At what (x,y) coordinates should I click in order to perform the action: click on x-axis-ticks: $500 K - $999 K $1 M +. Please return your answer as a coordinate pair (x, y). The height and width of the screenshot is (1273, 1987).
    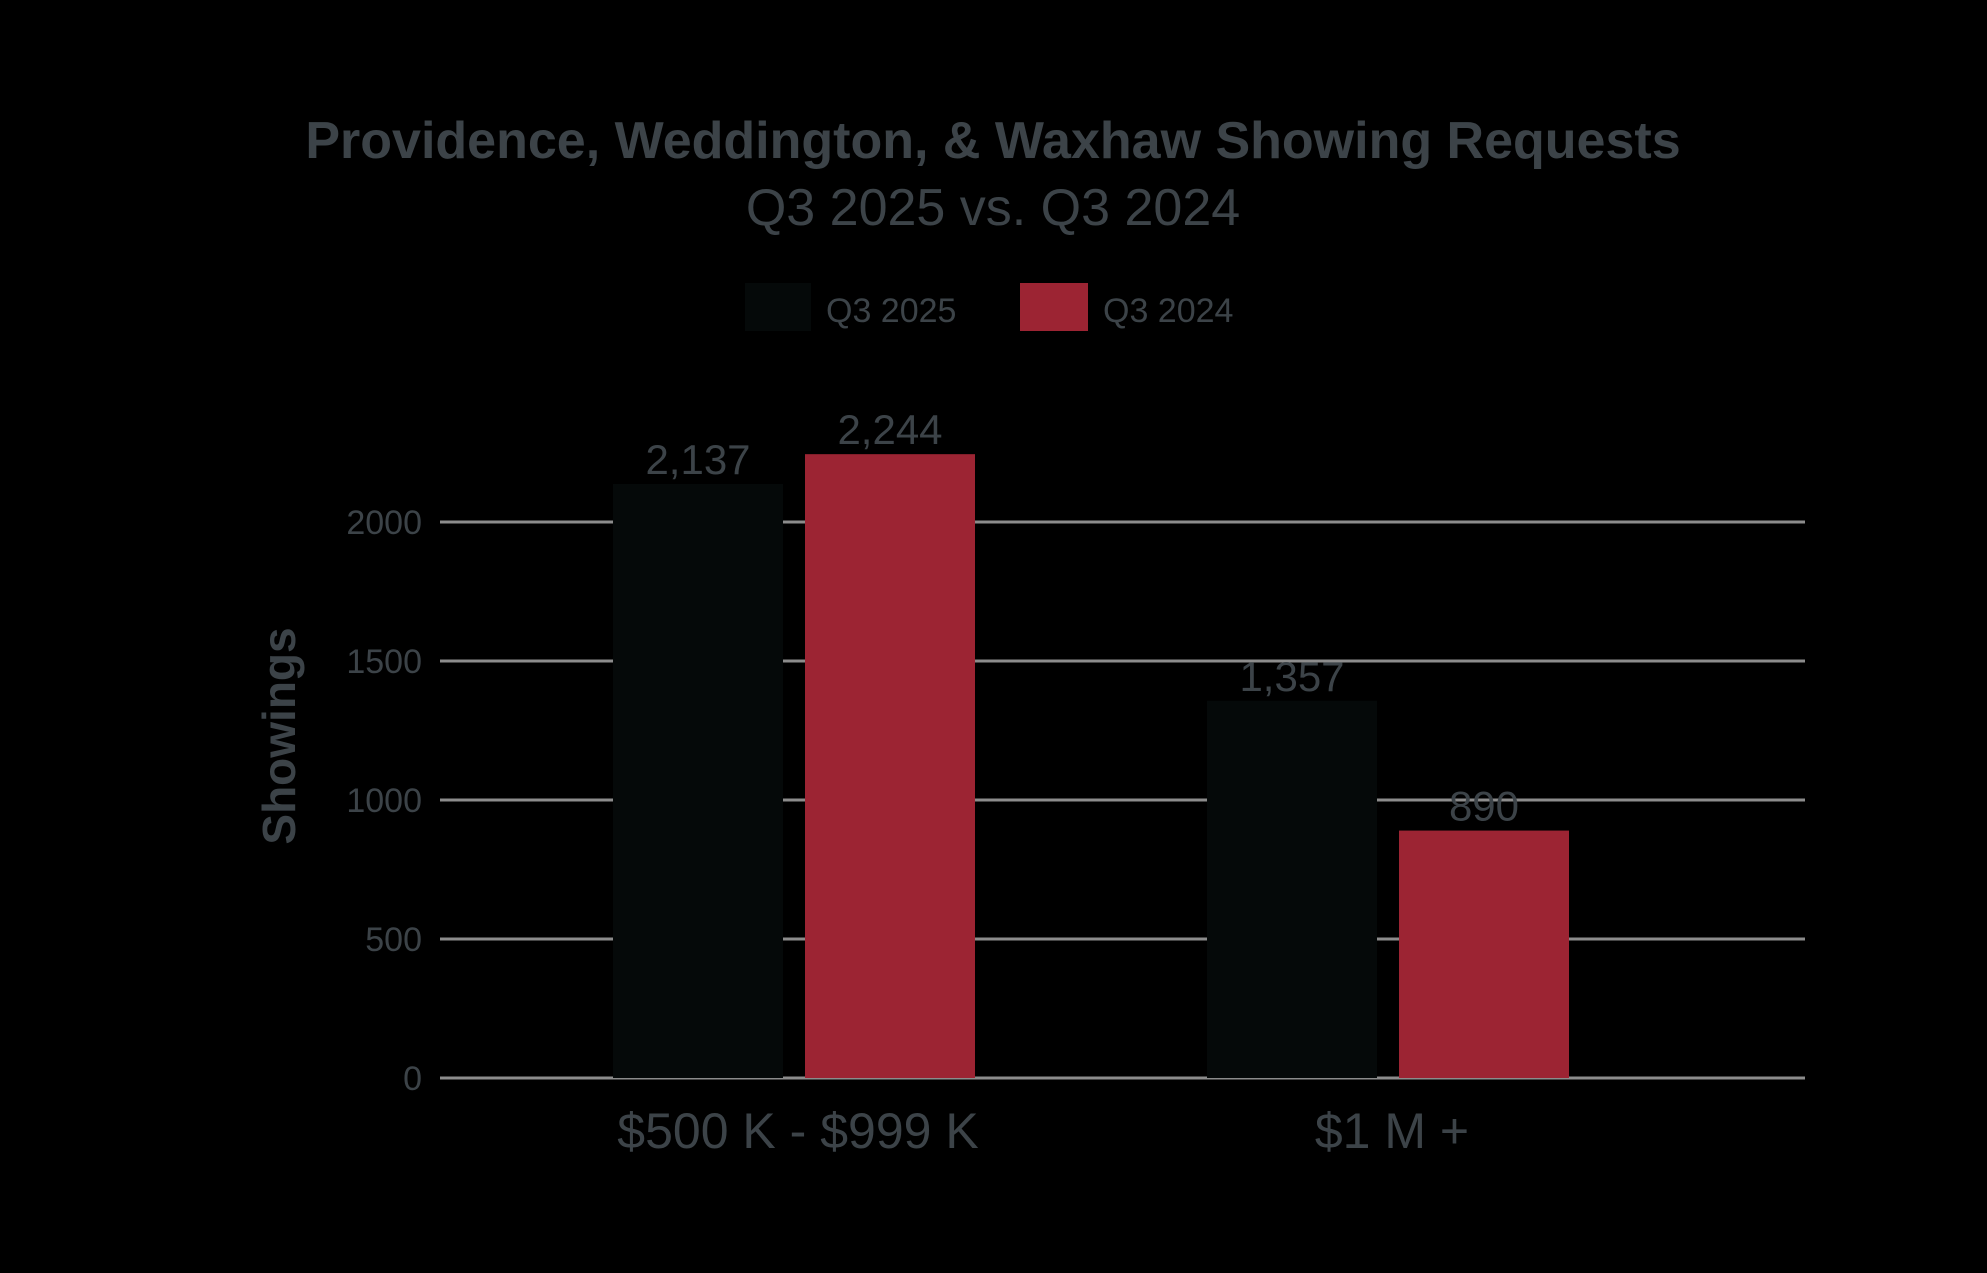
    Looking at the image, I should click on (1043, 1131).